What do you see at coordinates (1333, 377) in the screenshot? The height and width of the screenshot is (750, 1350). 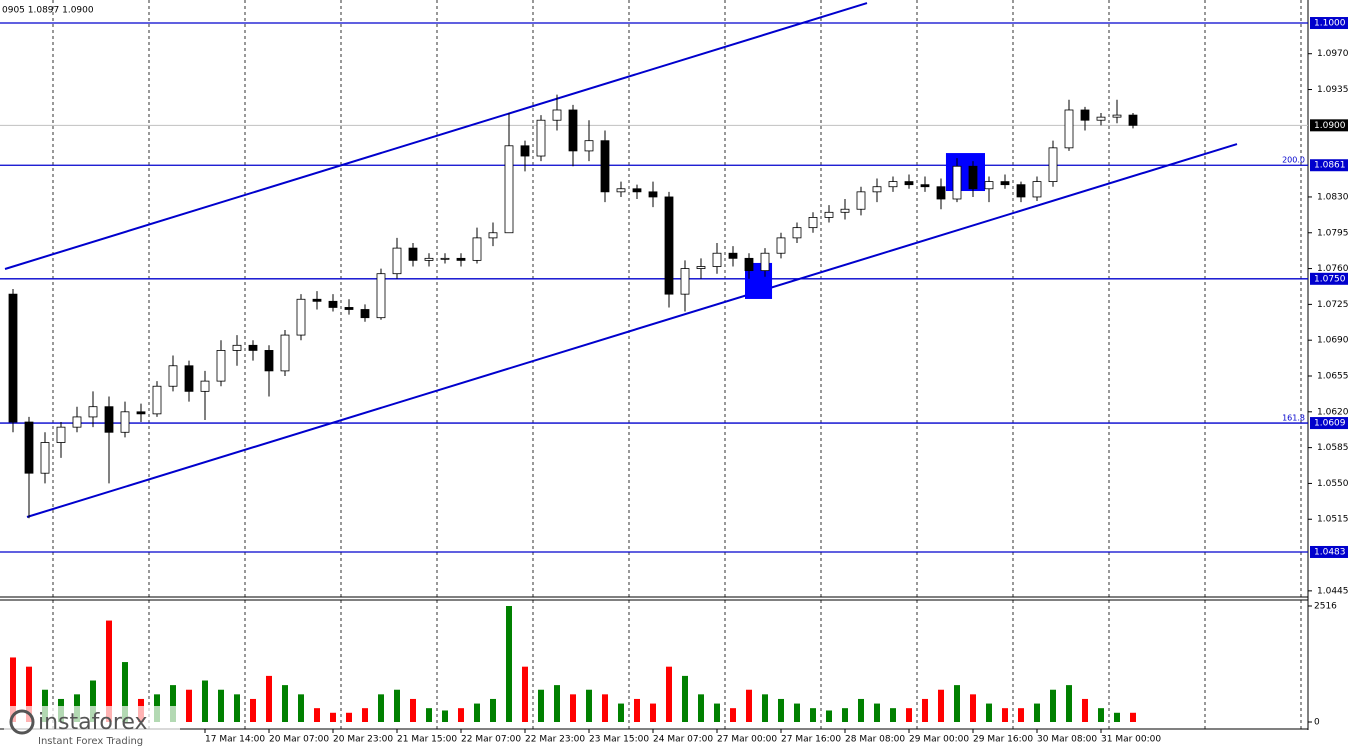 I see `y-tick-label: 1.0655` at bounding box center [1333, 377].